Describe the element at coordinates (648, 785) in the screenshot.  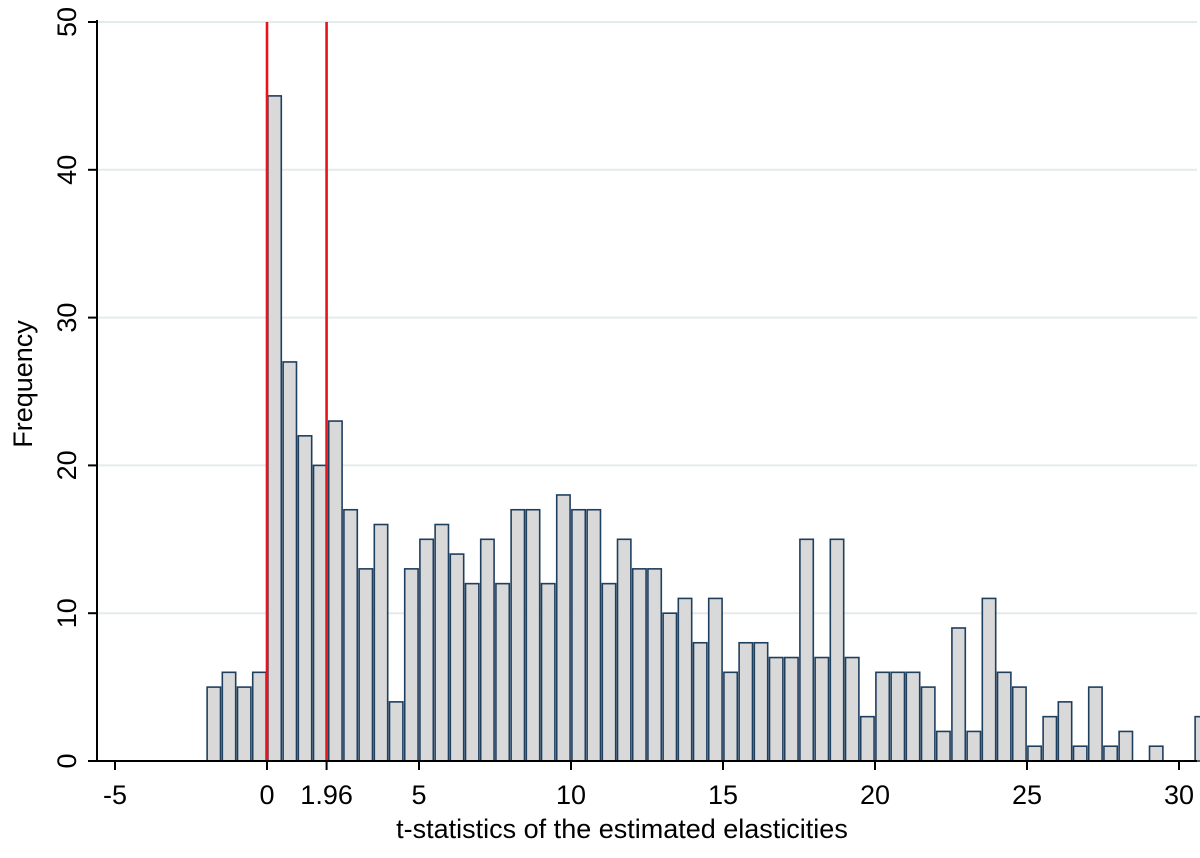
I see `x-axis-ticks: -5 0 1.96 5 10 15 20 25 30` at that location.